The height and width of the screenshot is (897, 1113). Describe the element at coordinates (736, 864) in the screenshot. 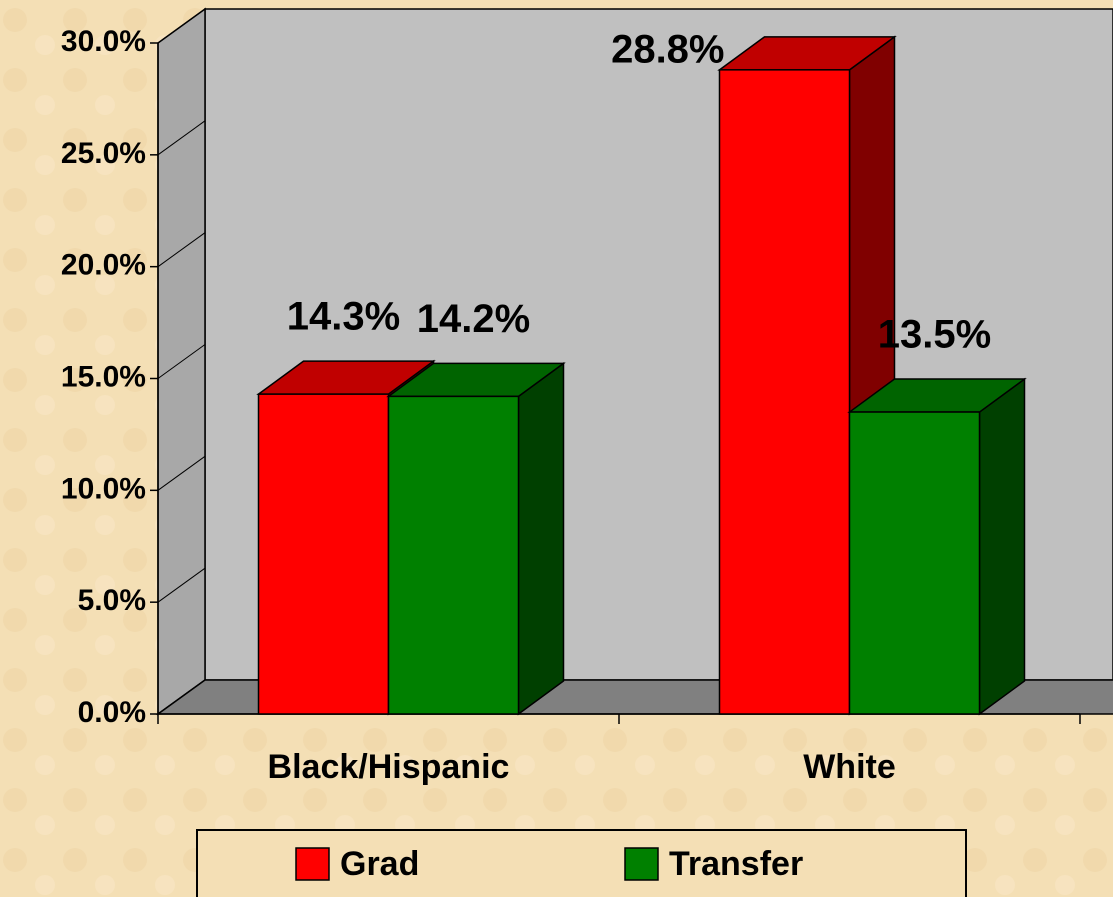

I see `legend-label: Transfer` at that location.